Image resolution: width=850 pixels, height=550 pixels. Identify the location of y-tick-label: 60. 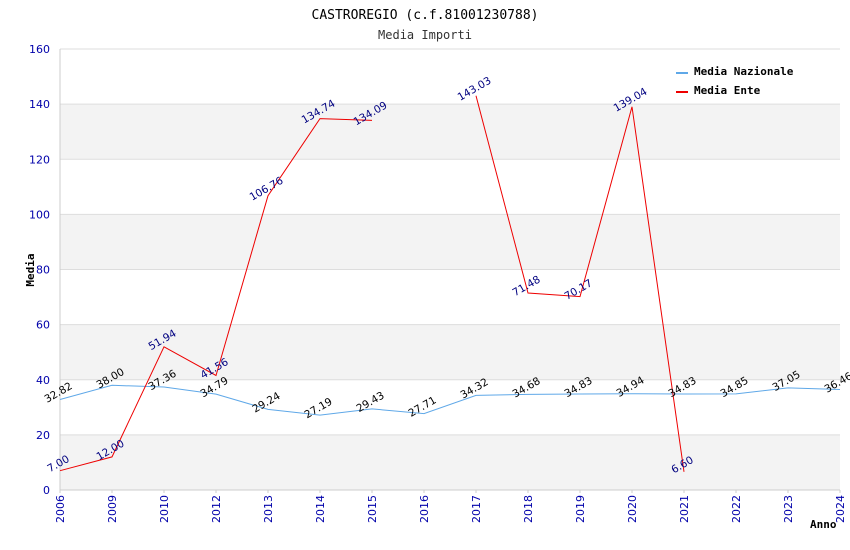
(43, 325).